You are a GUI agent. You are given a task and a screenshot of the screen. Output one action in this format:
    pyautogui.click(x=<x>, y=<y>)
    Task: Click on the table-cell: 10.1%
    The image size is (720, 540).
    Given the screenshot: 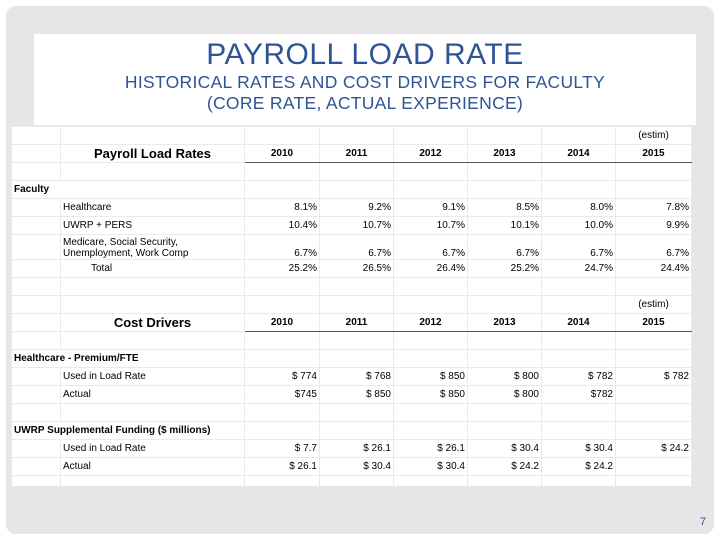 What is the action you would take?
    pyautogui.click(x=504, y=225)
    